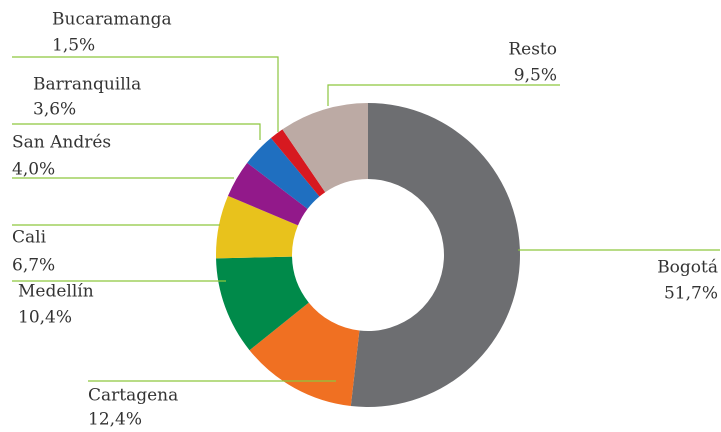  I want to click on value-label: 10,4%, so click(45, 318).